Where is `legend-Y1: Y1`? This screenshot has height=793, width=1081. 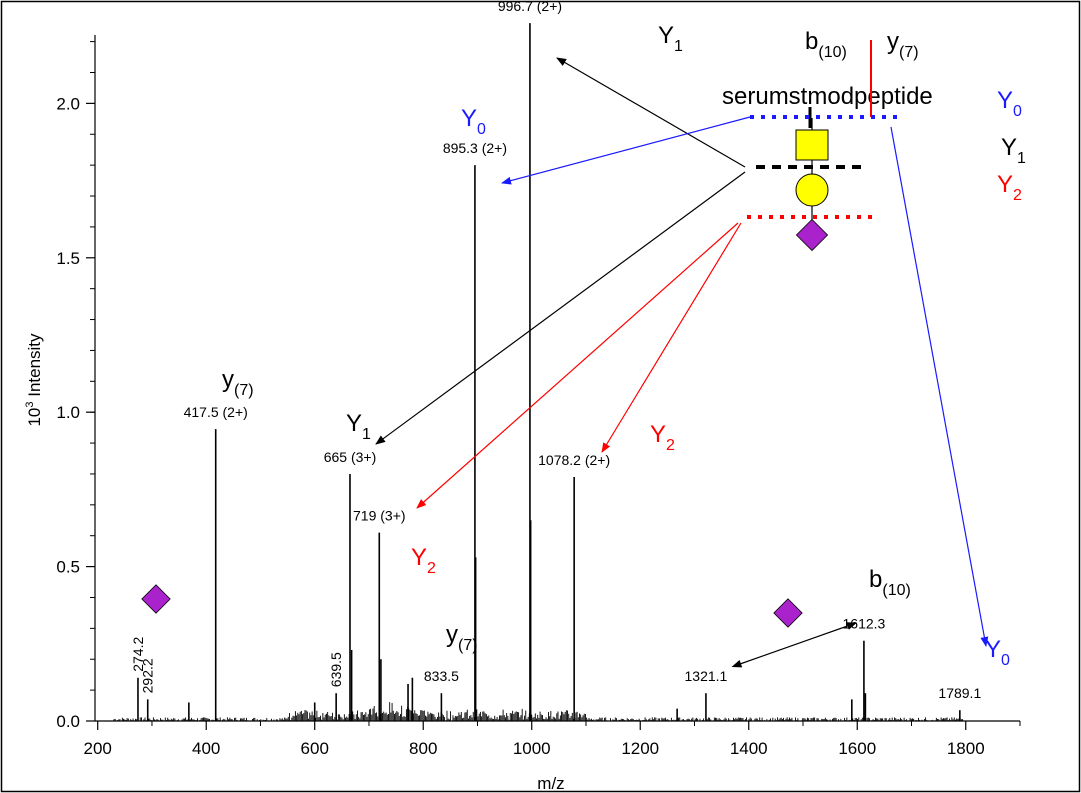
legend-Y1: Y1 is located at coordinates (1013, 150).